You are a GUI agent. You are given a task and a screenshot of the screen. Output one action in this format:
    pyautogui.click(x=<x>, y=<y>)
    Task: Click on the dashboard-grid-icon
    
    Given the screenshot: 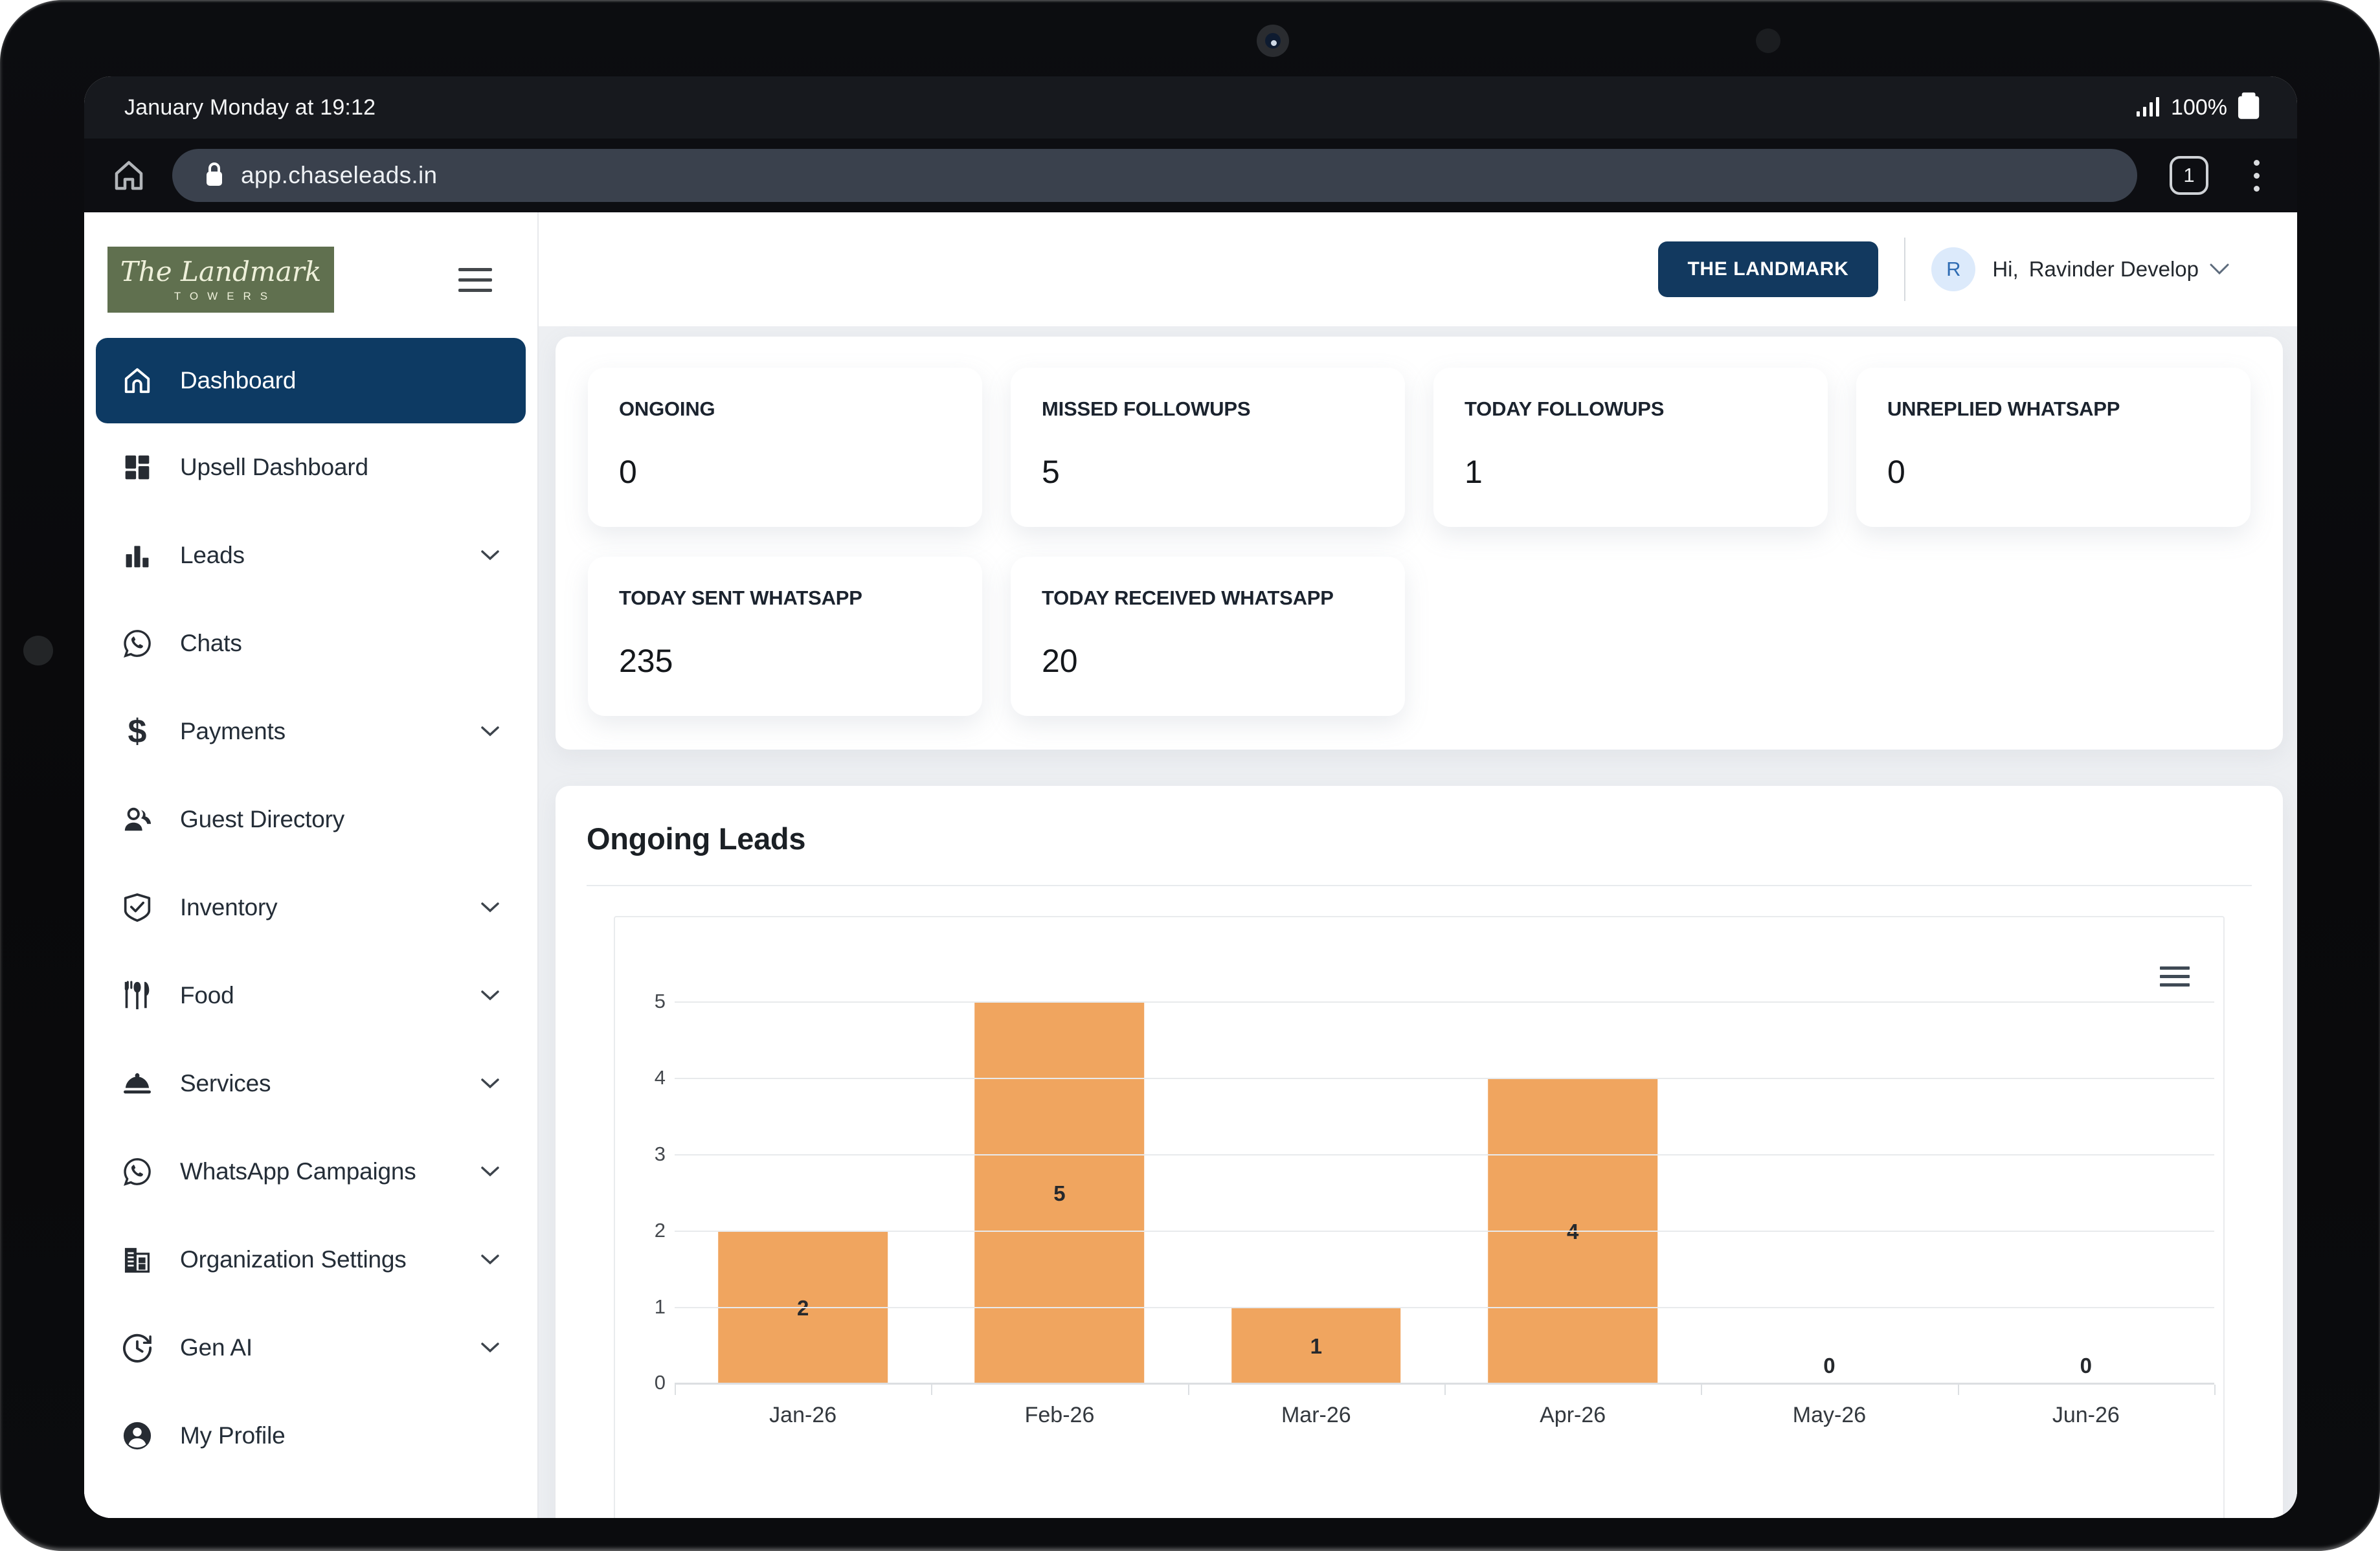 What is the action you would take?
    pyautogui.click(x=137, y=467)
    